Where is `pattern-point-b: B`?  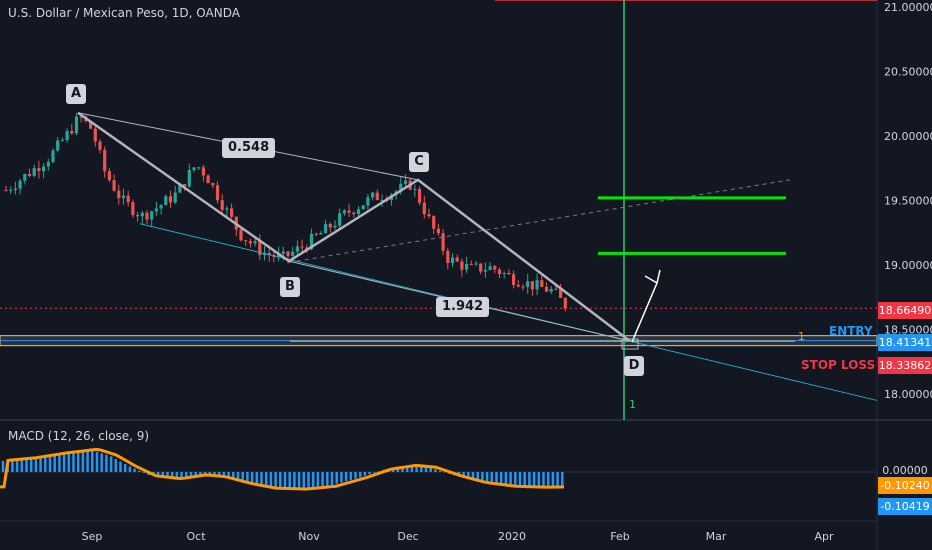 pattern-point-b: B is located at coordinates (290, 287).